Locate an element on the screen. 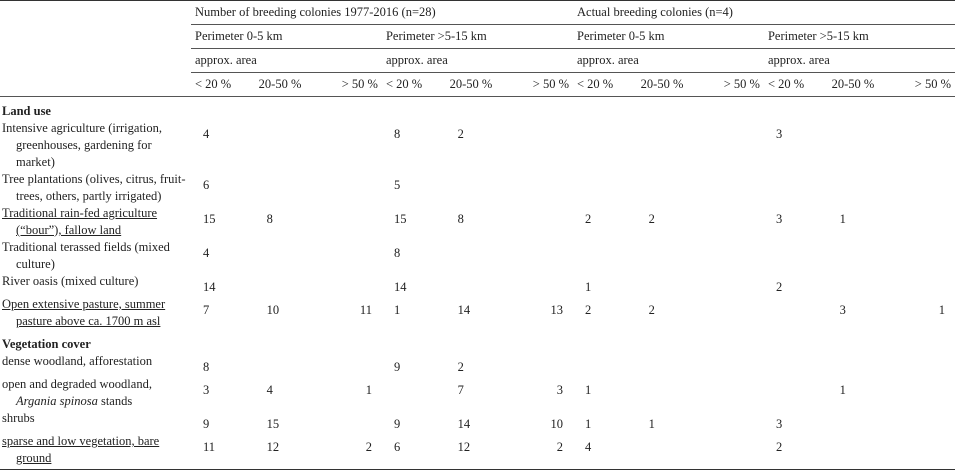  row-label-italic: Argania spinosa is located at coordinates (57, 401).